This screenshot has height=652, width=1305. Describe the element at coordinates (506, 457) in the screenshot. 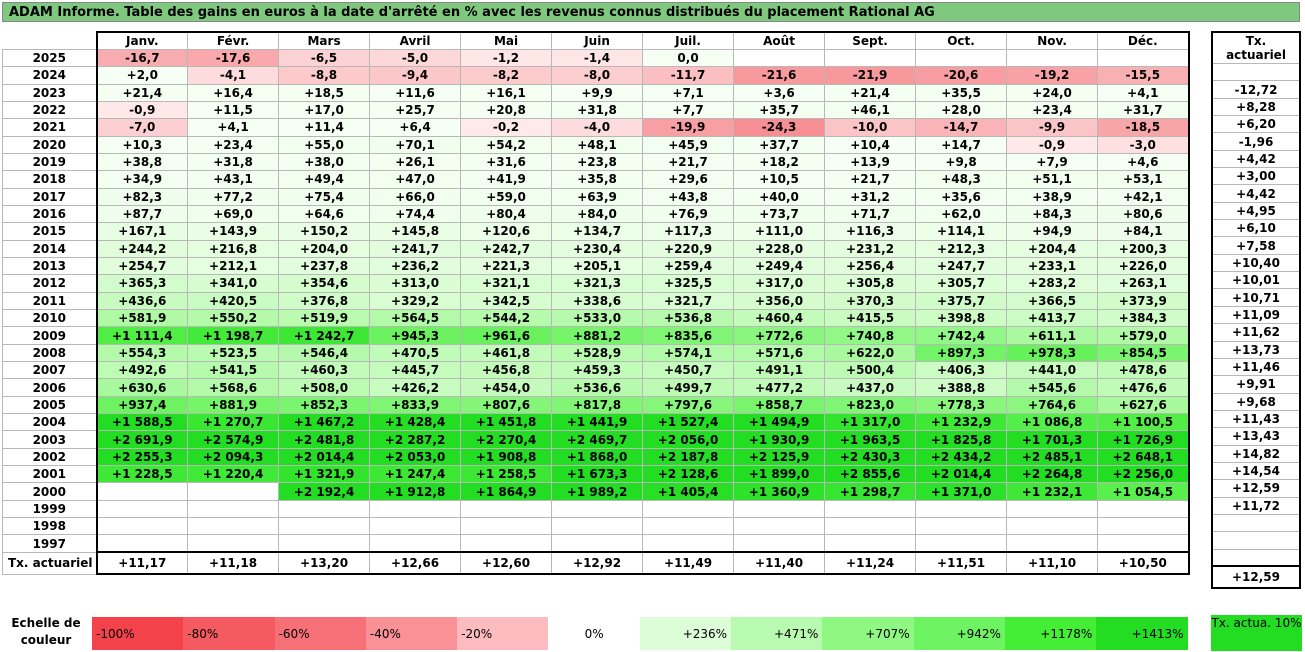

I see `gain-cell: +1 908,8` at that location.